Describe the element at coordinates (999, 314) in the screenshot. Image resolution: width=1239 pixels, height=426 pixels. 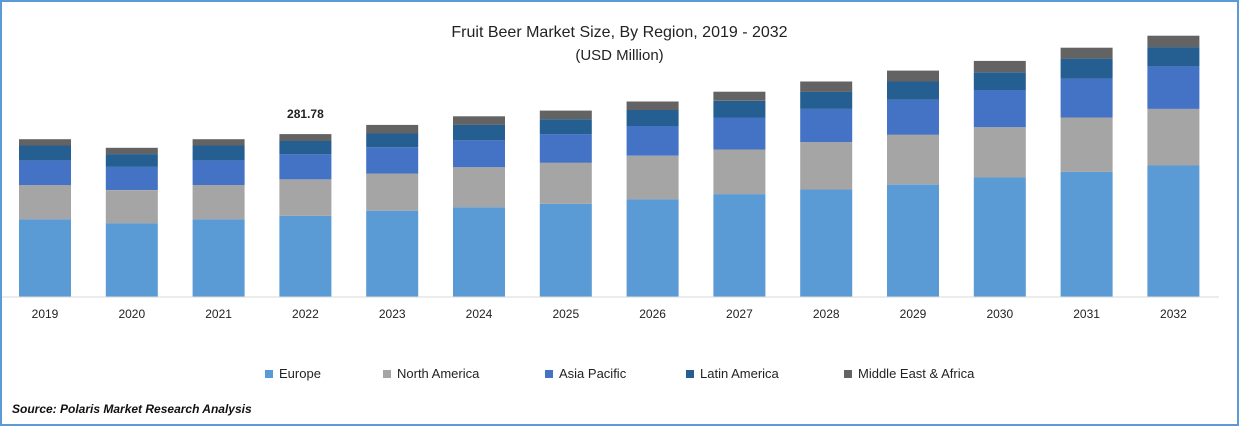
I see `x-tick-label: 2030` at that location.